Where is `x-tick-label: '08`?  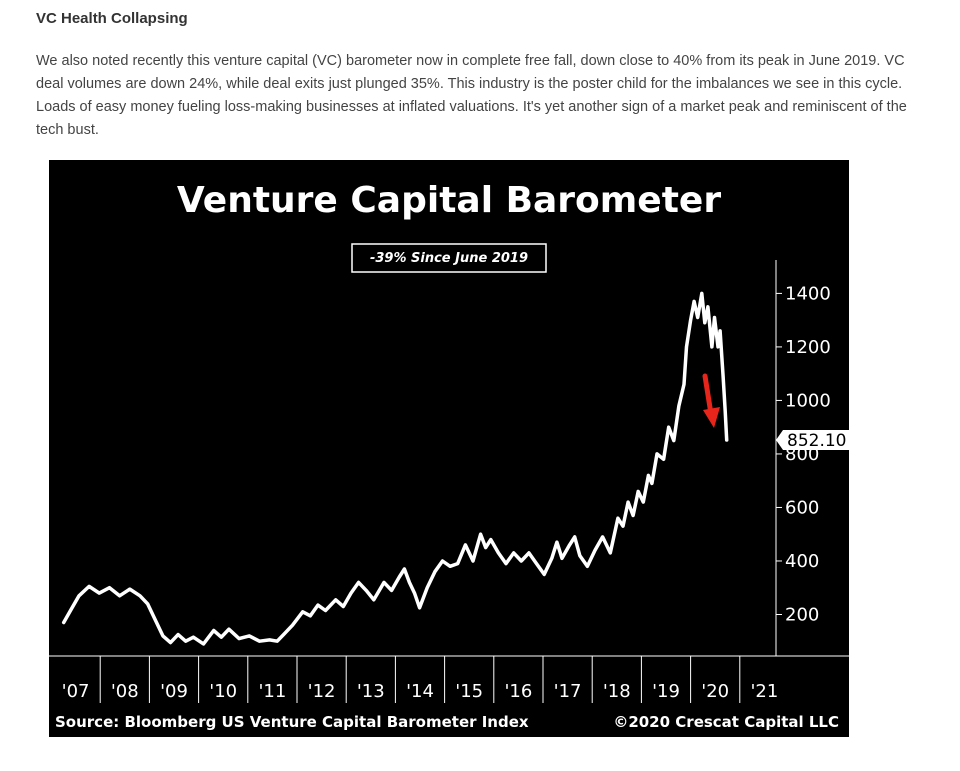
x-tick-label: '08 is located at coordinates (125, 691).